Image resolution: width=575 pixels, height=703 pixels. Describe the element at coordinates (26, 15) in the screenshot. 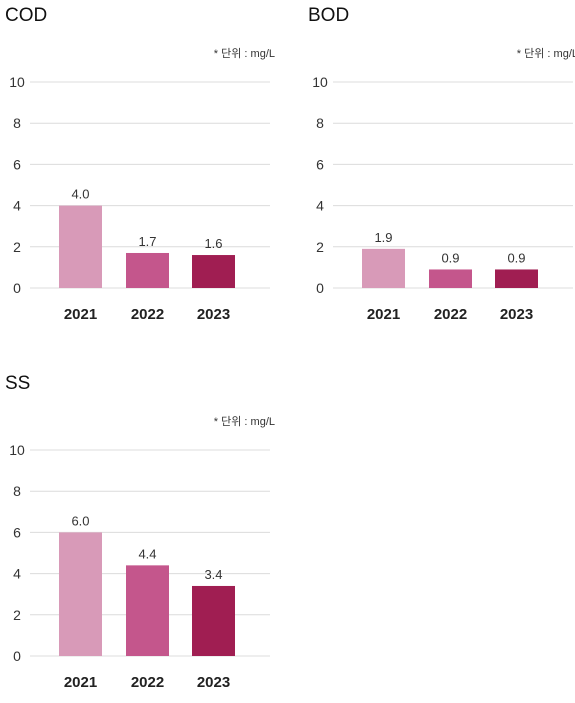

I see `chart-title: COD` at that location.